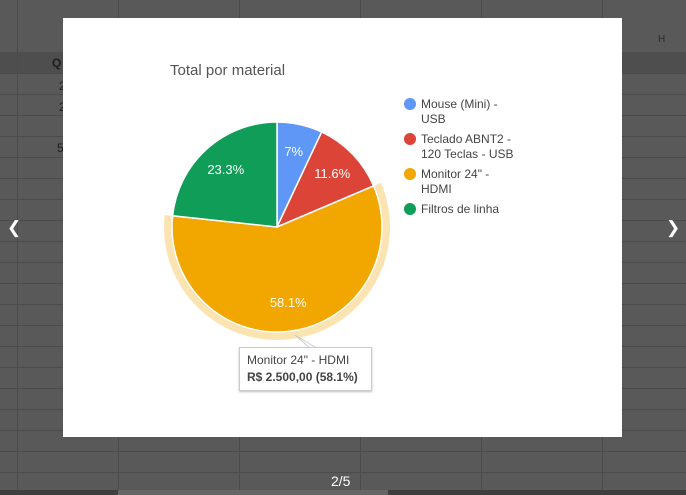 The image size is (686, 495). What do you see at coordinates (228, 70) in the screenshot?
I see `chart-title: Total por material` at bounding box center [228, 70].